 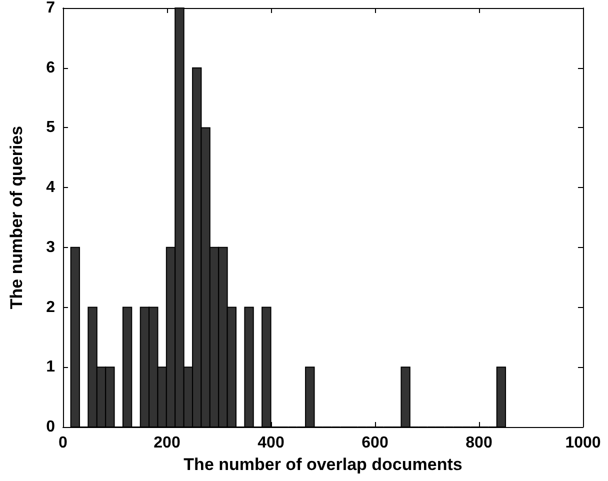 What do you see at coordinates (375, 443) in the screenshot?
I see `x-tick-label: 600` at bounding box center [375, 443].